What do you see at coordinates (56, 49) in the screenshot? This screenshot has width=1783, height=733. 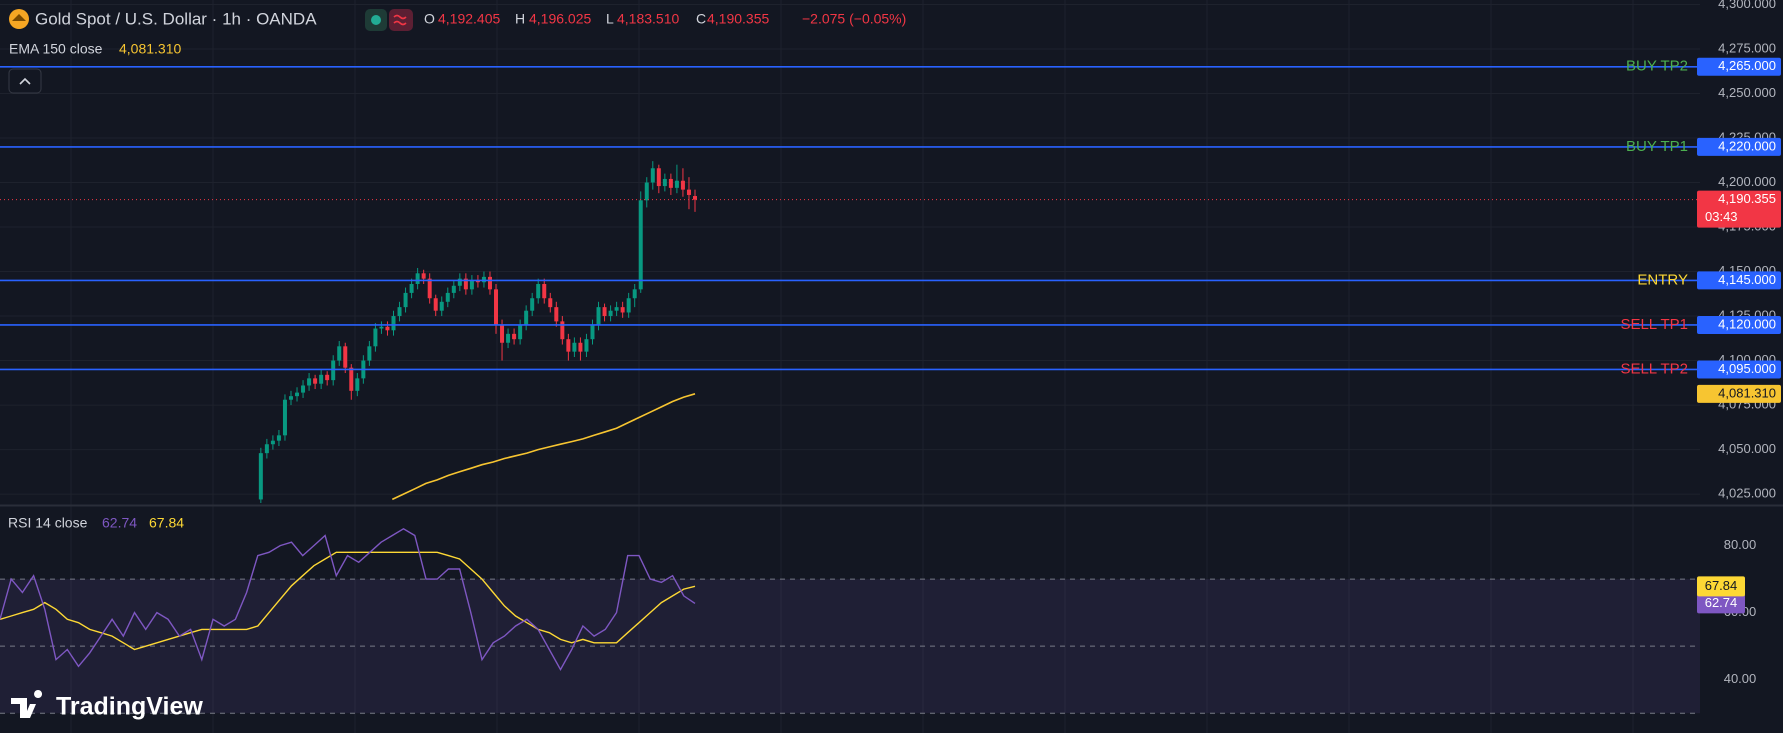 I see `ema-legend: EMA 150 close` at bounding box center [56, 49].